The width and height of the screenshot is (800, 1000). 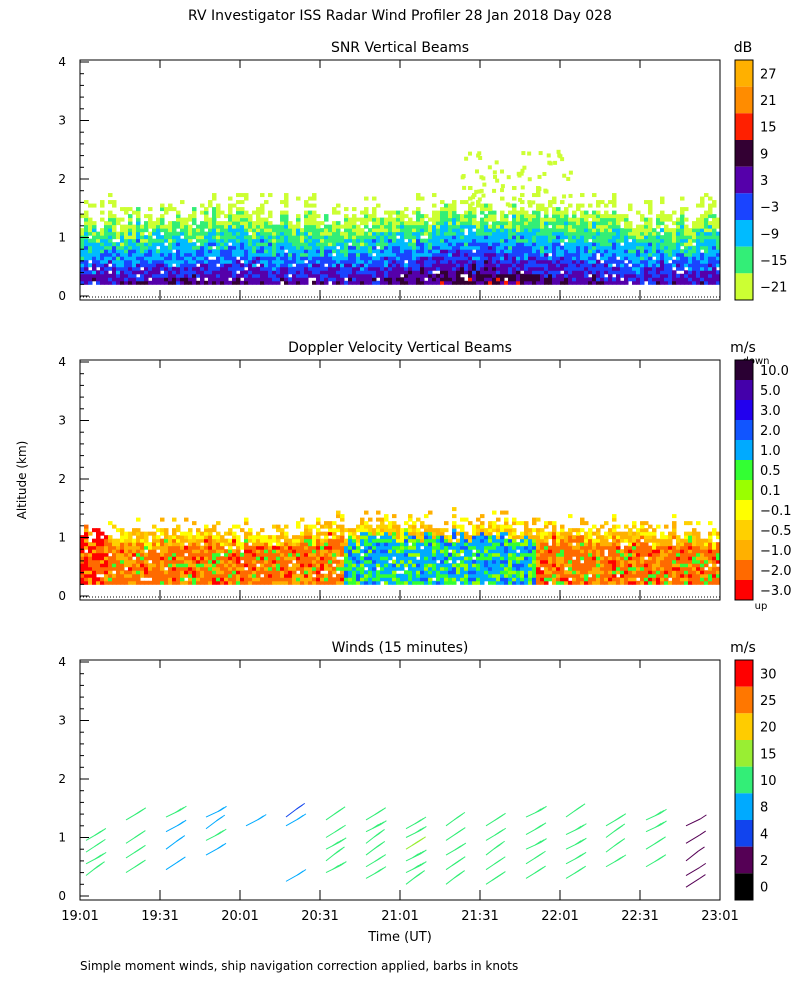 What do you see at coordinates (62, 179) in the screenshot?
I see `y-tick-label: 2` at bounding box center [62, 179].